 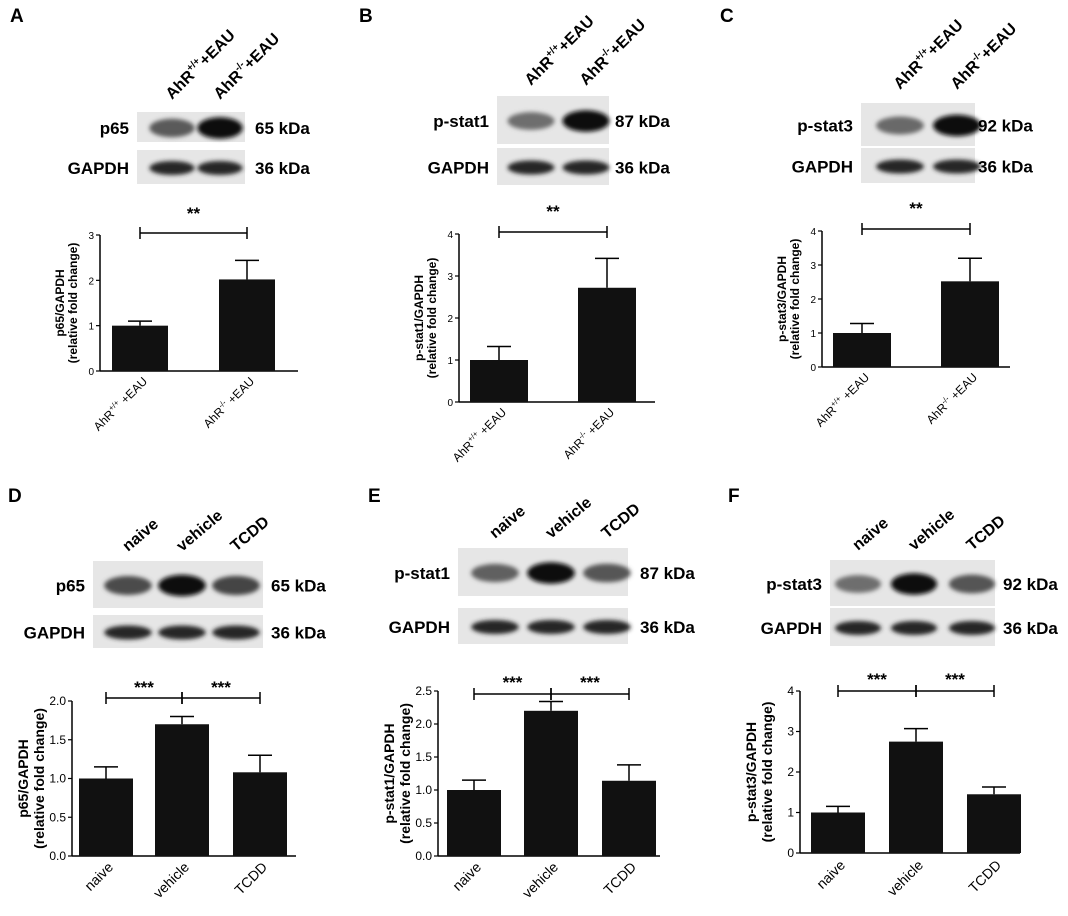 What do you see at coordinates (790, 732) in the screenshot?
I see `y-tick-label: 3` at bounding box center [790, 732].